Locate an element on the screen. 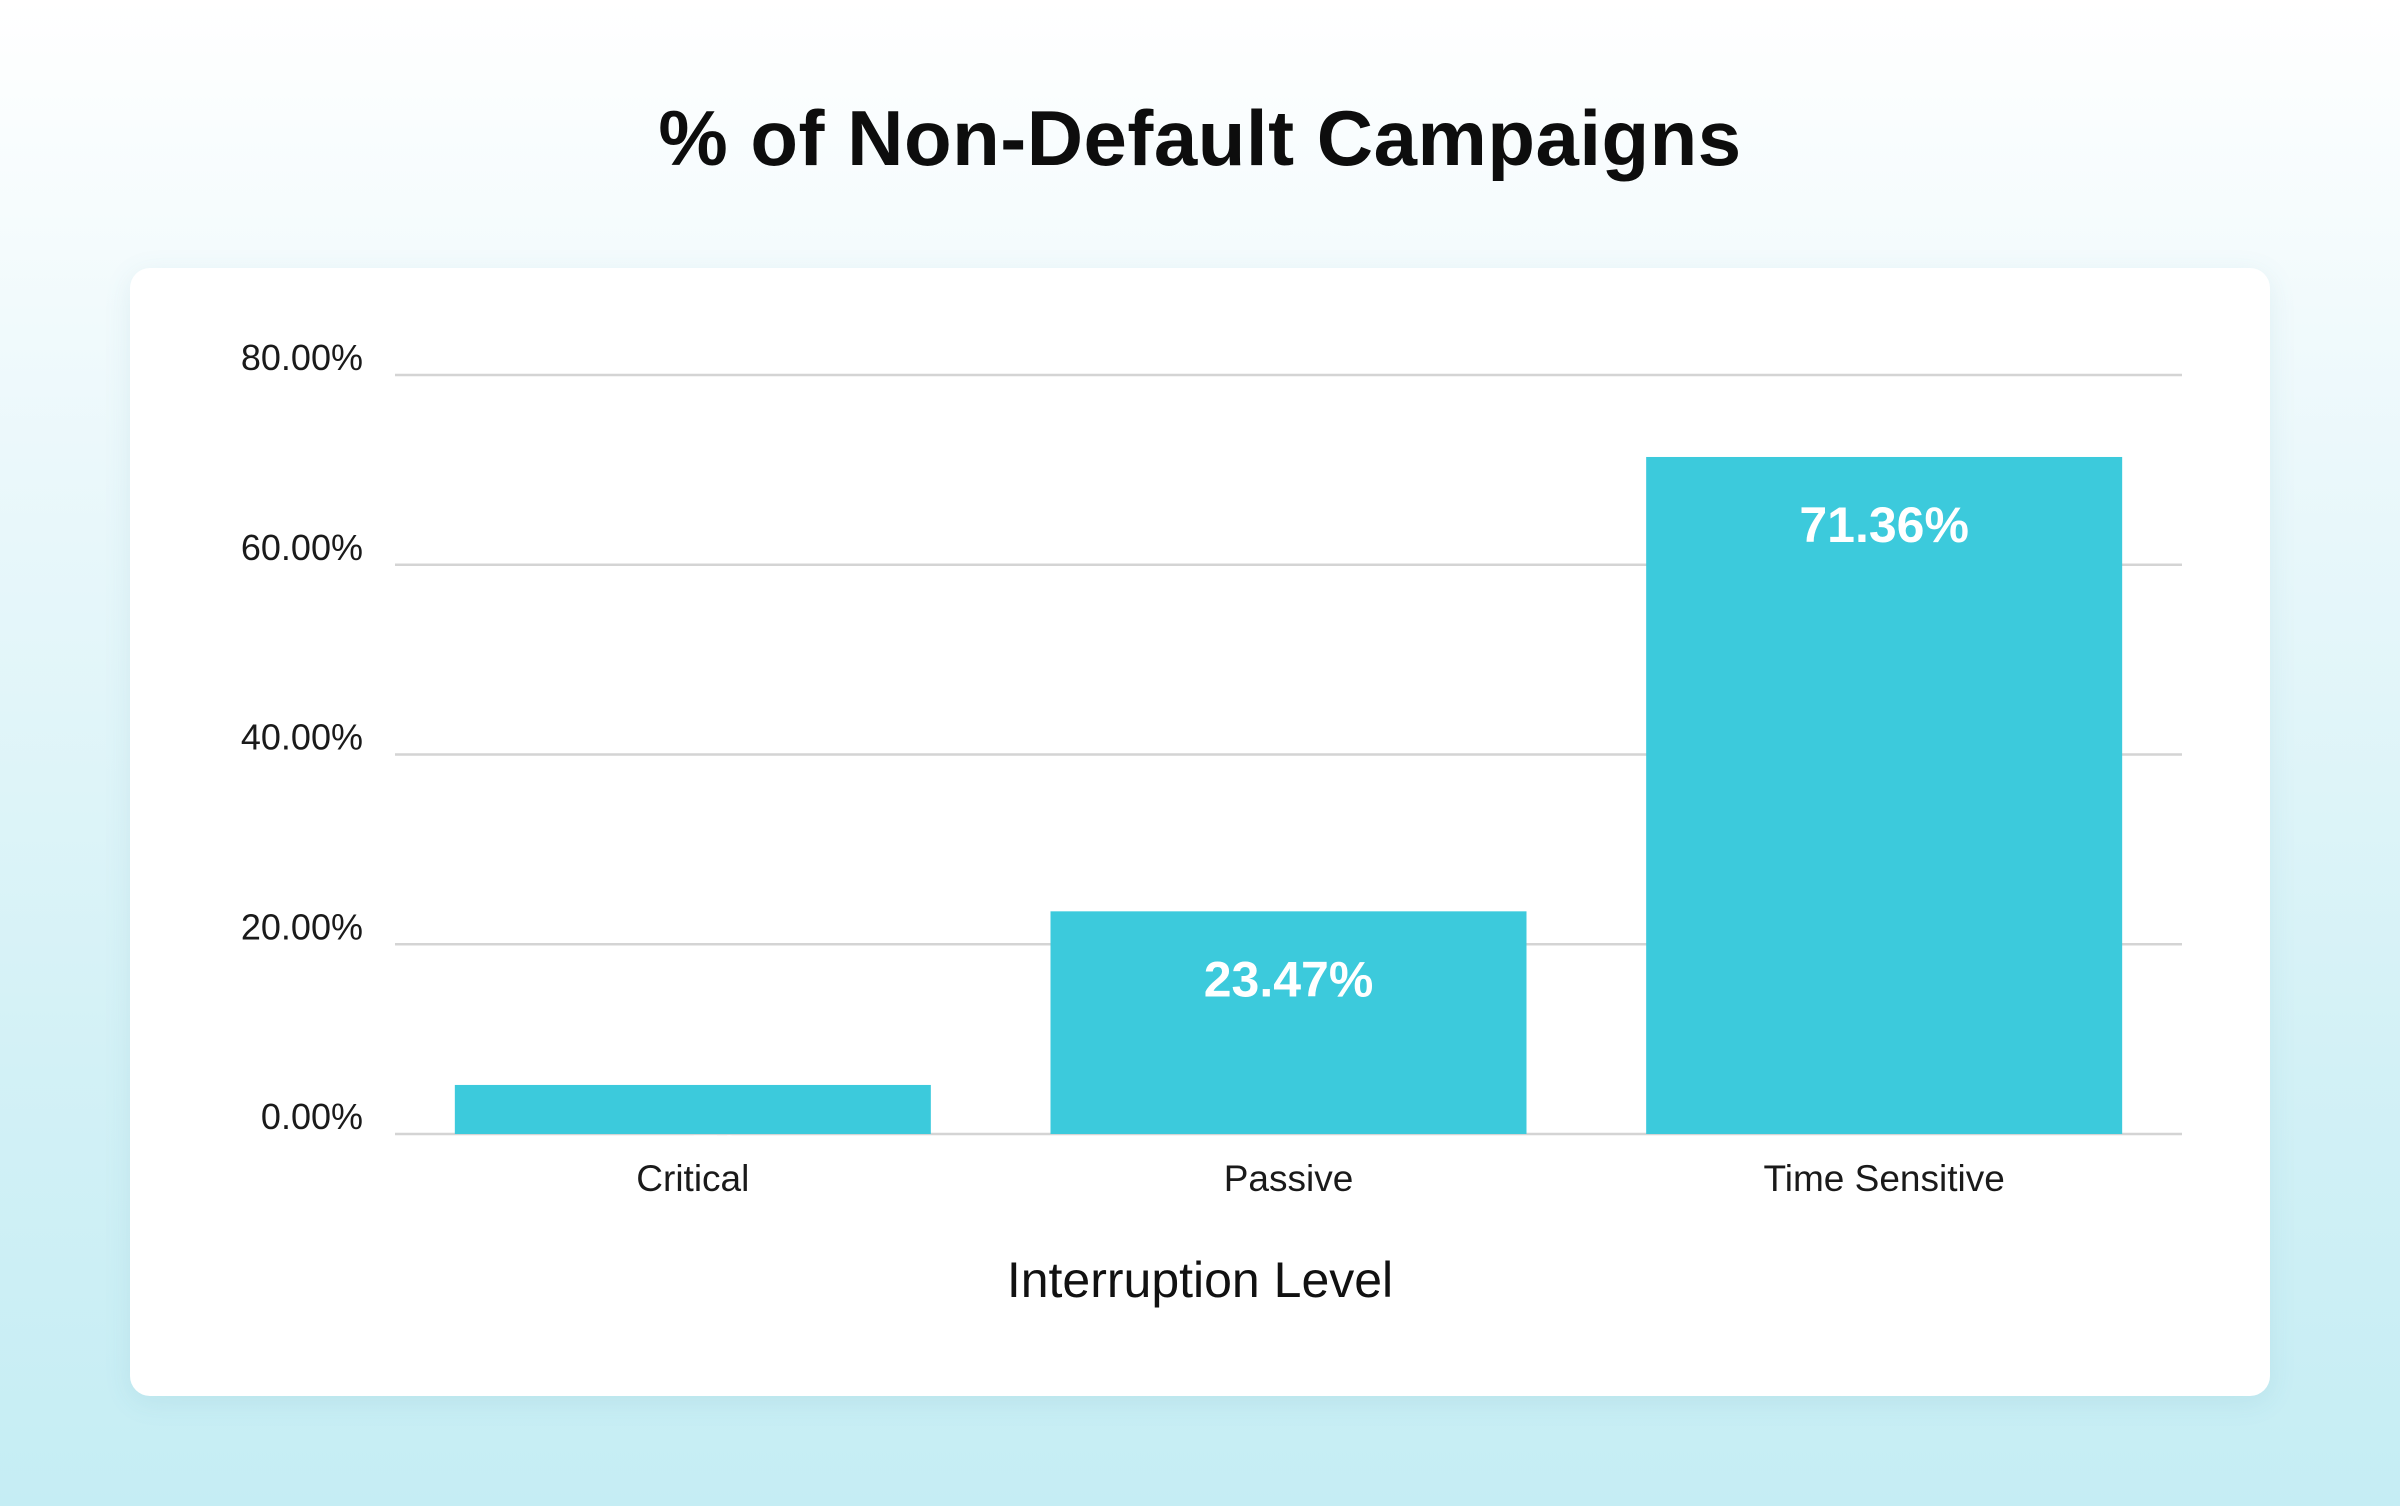  x-axis-title: Interruption Level is located at coordinates (1200, 1280).